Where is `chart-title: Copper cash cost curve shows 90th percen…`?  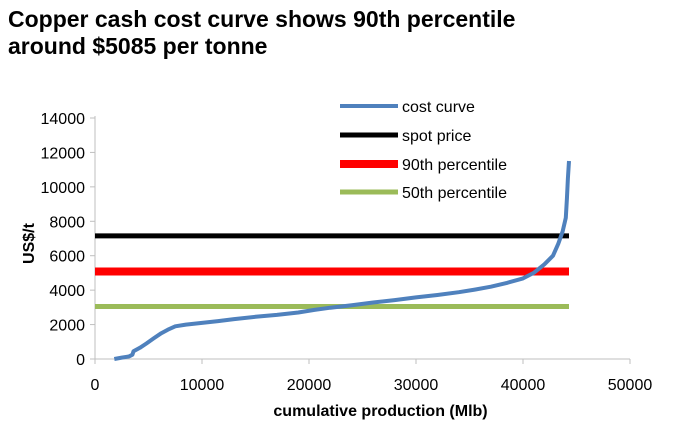
chart-title: Copper cash cost curve shows 90th percen… is located at coordinates (348, 33).